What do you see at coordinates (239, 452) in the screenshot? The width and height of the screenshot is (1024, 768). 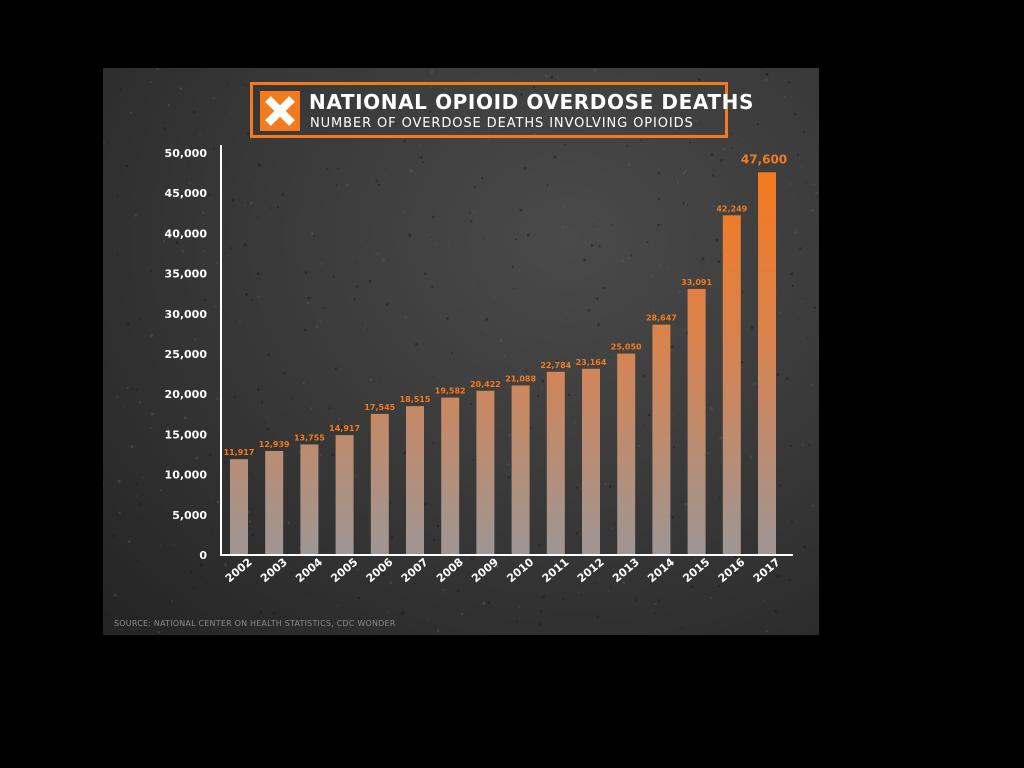 I see `data-label-2002: 11,917` at bounding box center [239, 452].